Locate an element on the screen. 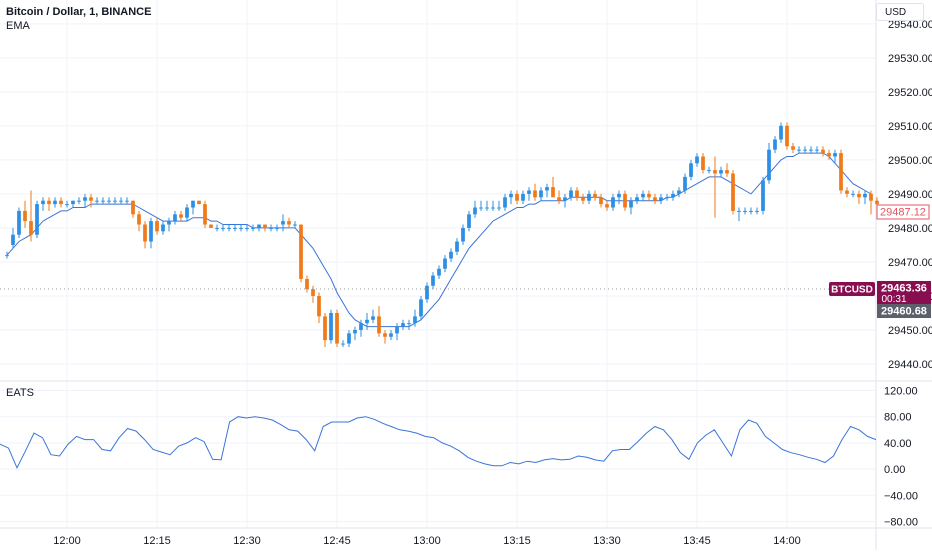  right-marker-value: 29487.12 is located at coordinates (903, 213).